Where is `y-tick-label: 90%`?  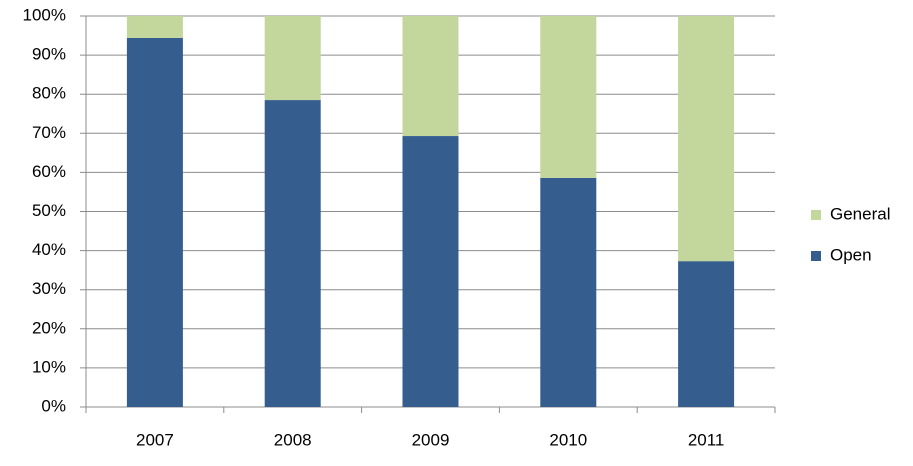 y-tick-label: 90% is located at coordinates (49, 54).